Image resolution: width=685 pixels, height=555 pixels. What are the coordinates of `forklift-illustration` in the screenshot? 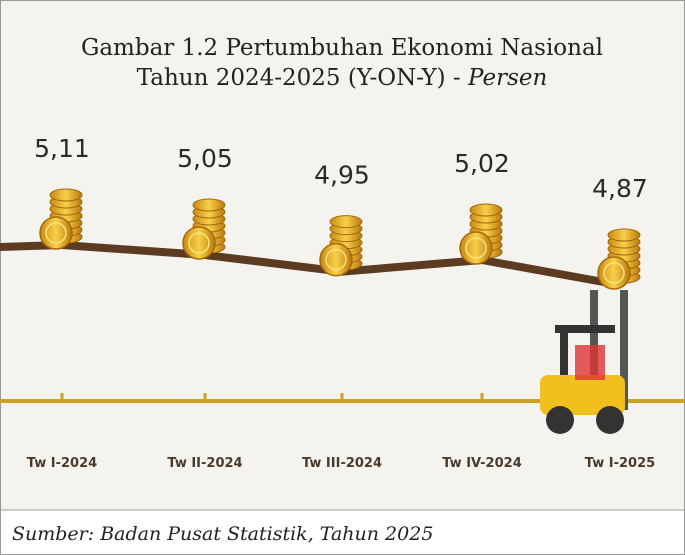 It's located at (584, 362).